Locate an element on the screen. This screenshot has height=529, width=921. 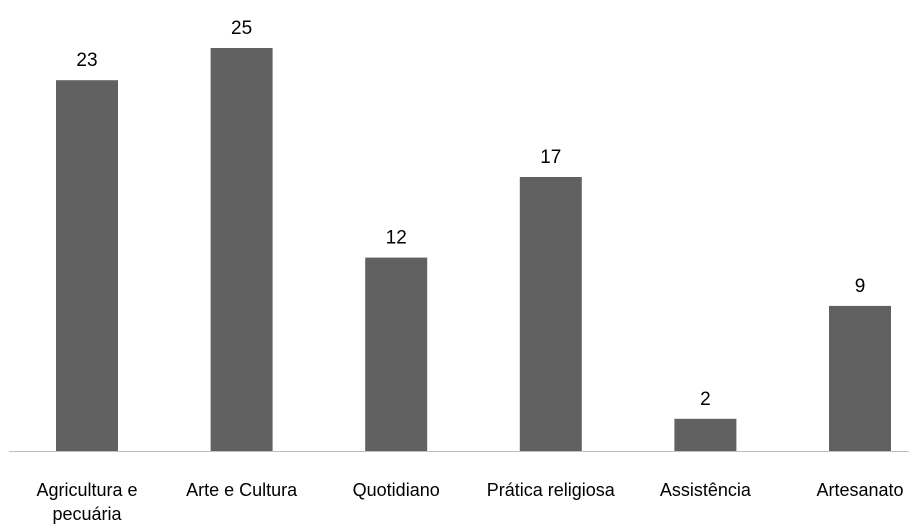
category-label-0: Agricultura e pecuária is located at coordinates (86, 502).